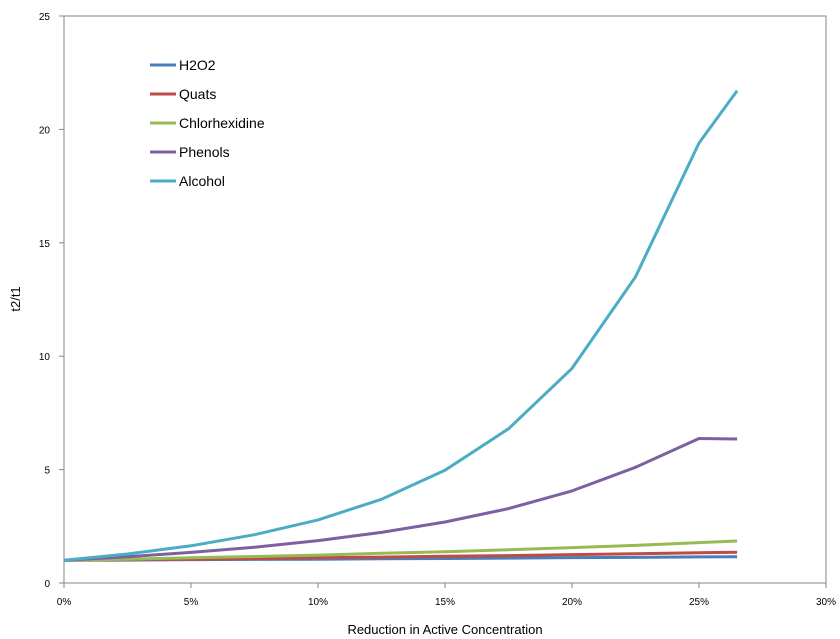  What do you see at coordinates (51, 301) in the screenshot?
I see `y-axis-ticks: 0 5 10 15 20 25` at bounding box center [51, 301].